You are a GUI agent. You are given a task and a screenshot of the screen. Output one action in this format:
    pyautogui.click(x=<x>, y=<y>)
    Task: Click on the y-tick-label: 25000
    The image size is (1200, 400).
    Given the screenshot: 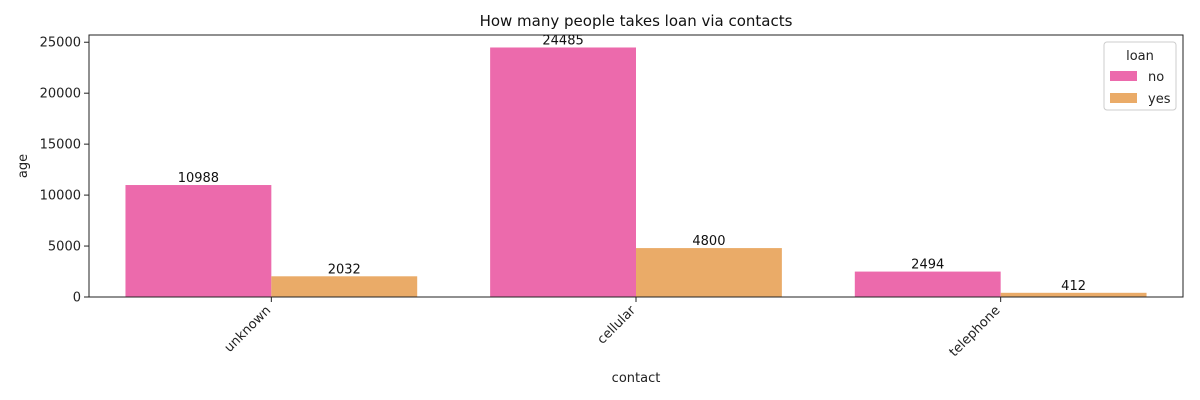 What is the action you would take?
    pyautogui.click(x=60, y=43)
    